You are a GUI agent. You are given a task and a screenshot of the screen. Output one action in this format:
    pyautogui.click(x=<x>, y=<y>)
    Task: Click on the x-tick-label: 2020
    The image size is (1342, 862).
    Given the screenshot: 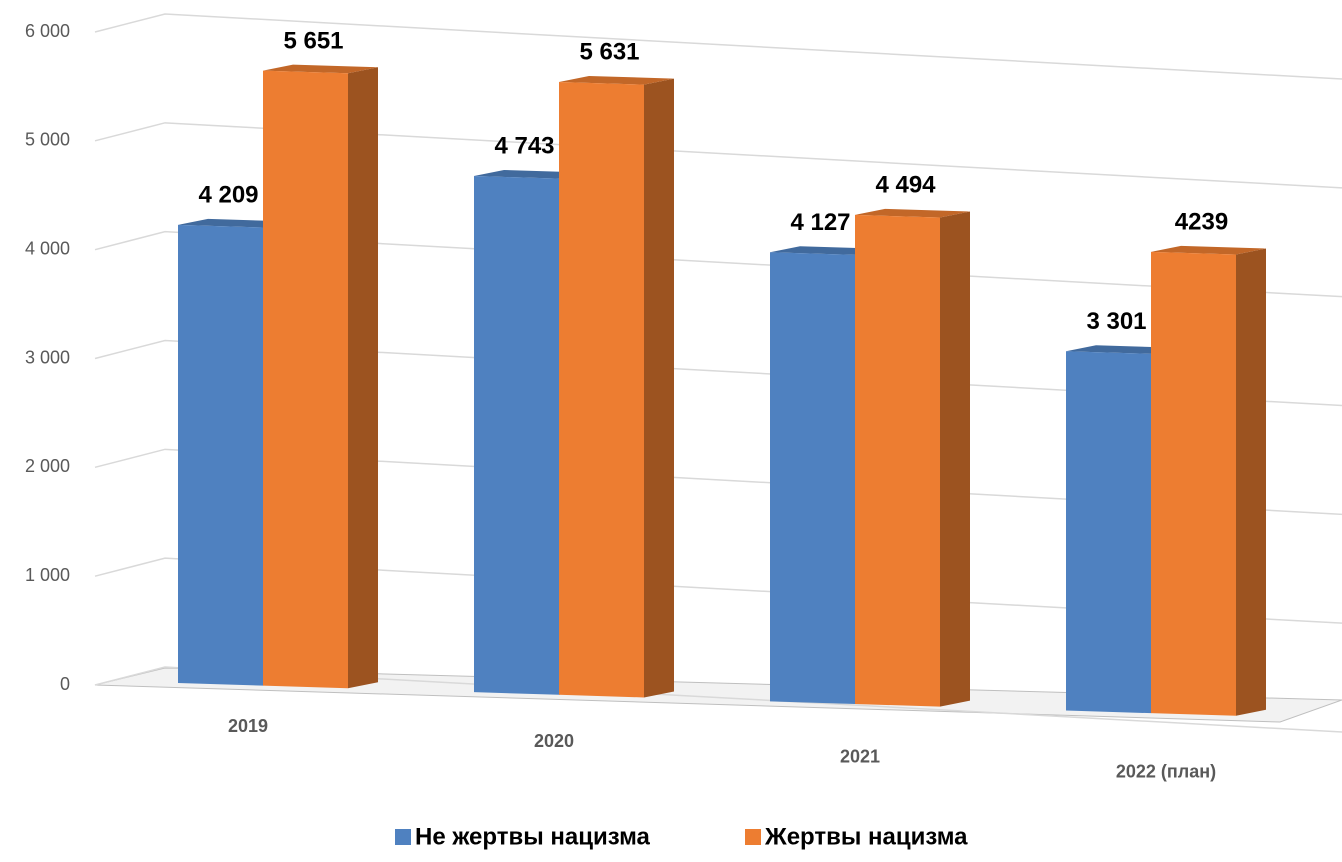 What is the action you would take?
    pyautogui.click(x=554, y=741)
    